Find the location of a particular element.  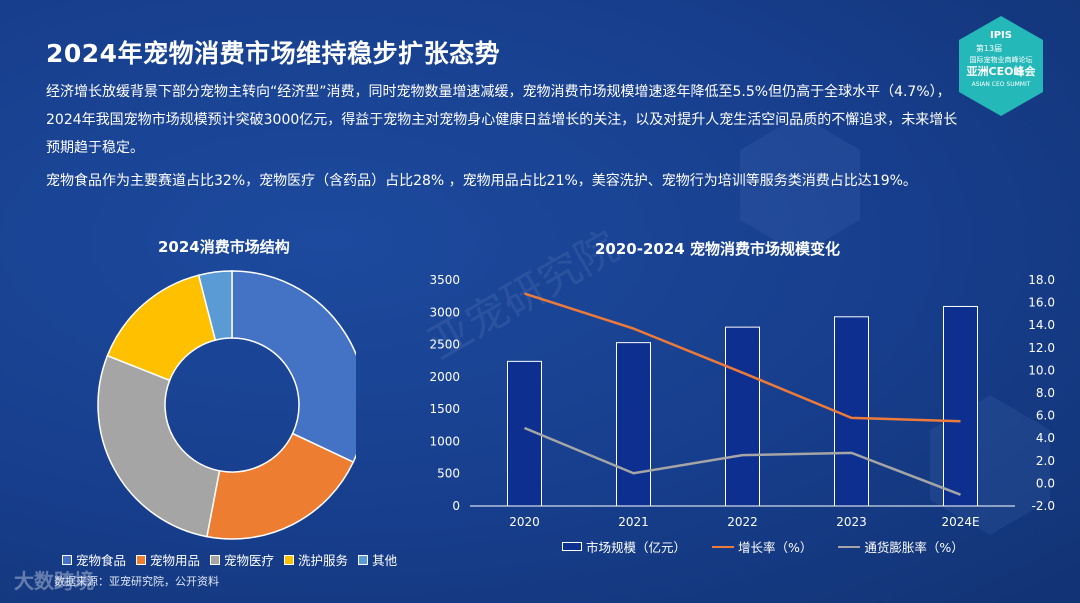

x-tick-4: 2024E is located at coordinates (960, 522).